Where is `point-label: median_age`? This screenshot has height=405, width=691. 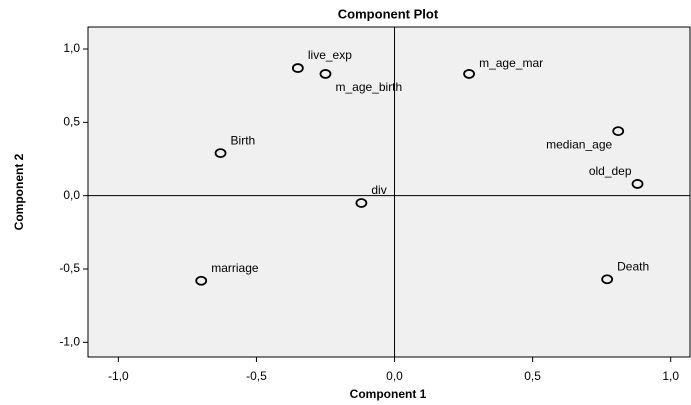
point-label: median_age is located at coordinates (579, 144).